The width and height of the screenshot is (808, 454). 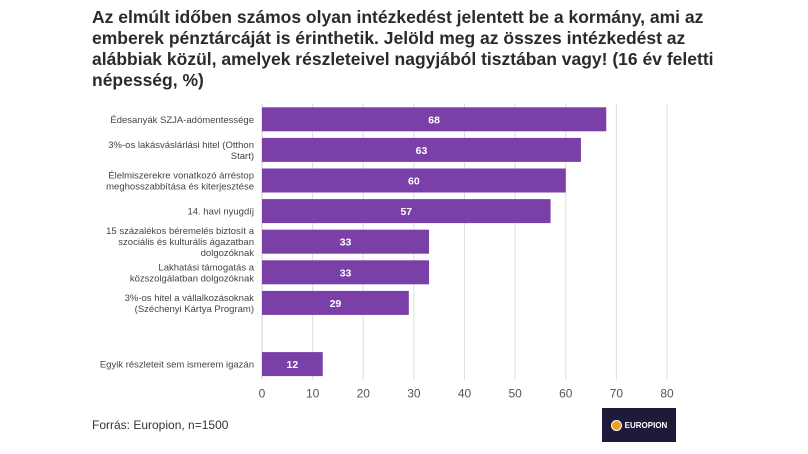 What do you see at coordinates (186, 242) in the screenshot?
I see `category-label: szociális és kulturális ágazatban` at bounding box center [186, 242].